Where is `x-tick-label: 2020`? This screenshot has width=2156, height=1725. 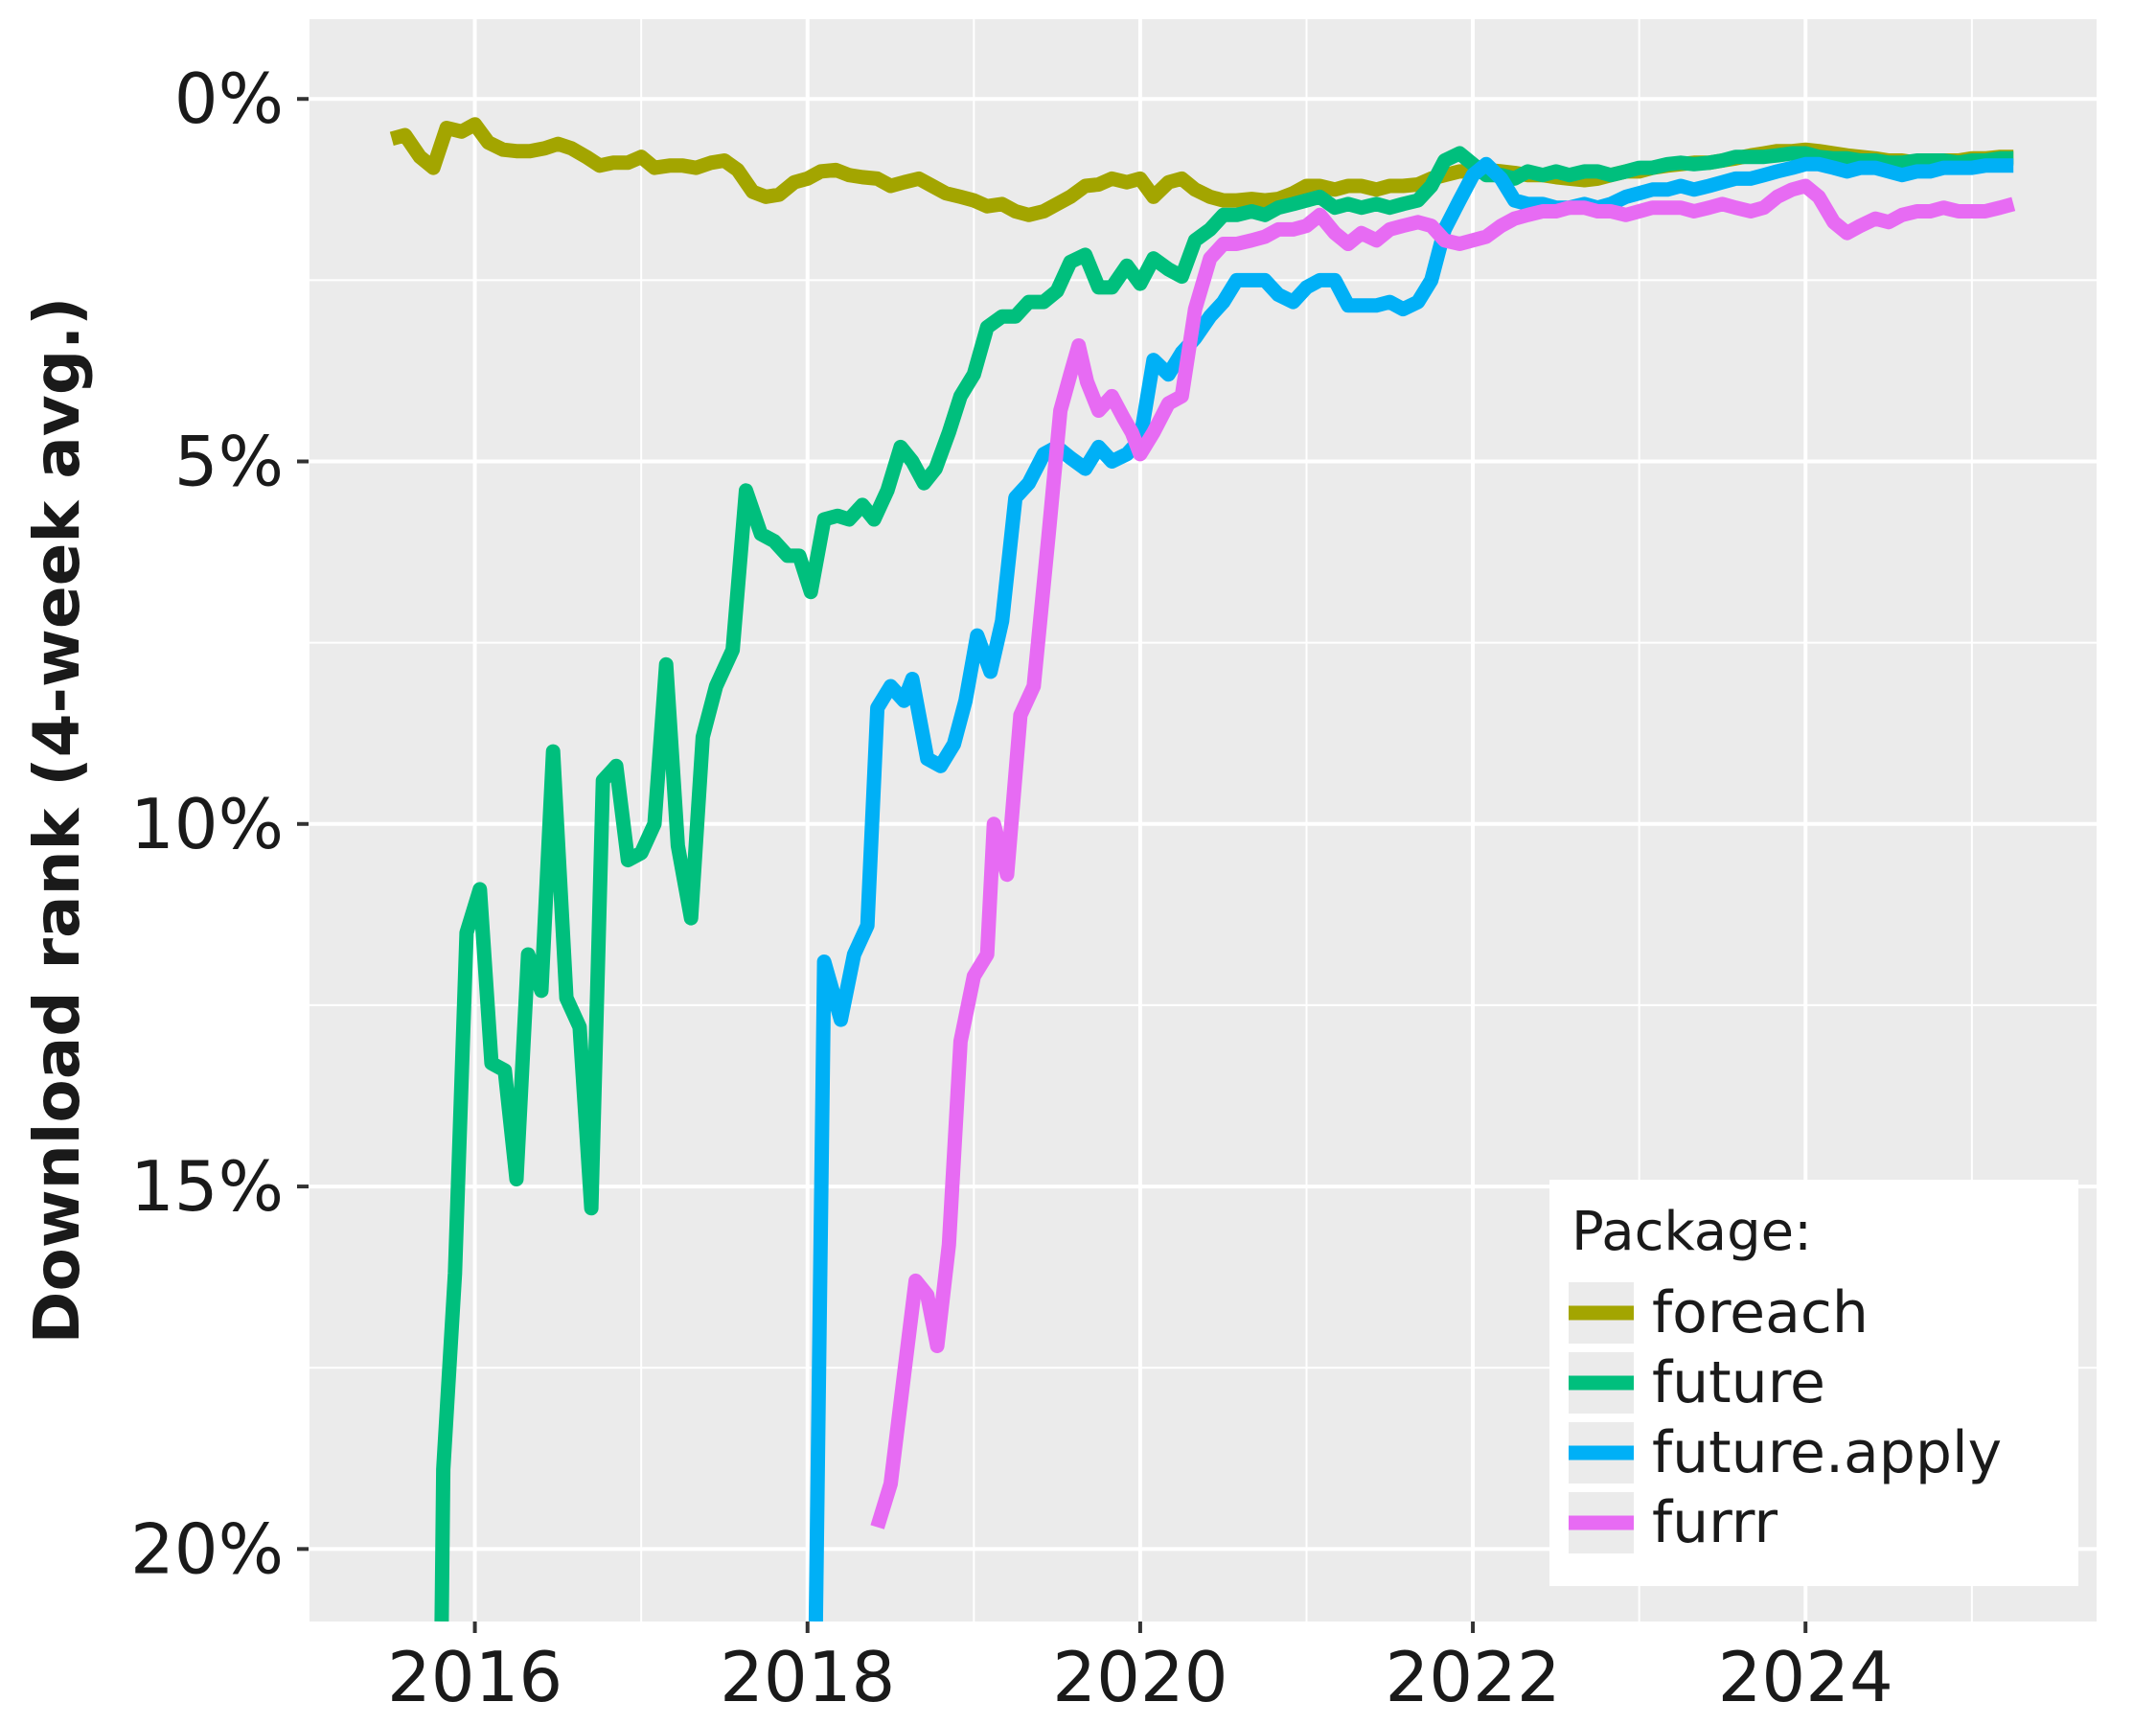
x-tick-label: 2020 is located at coordinates (1139, 1677).